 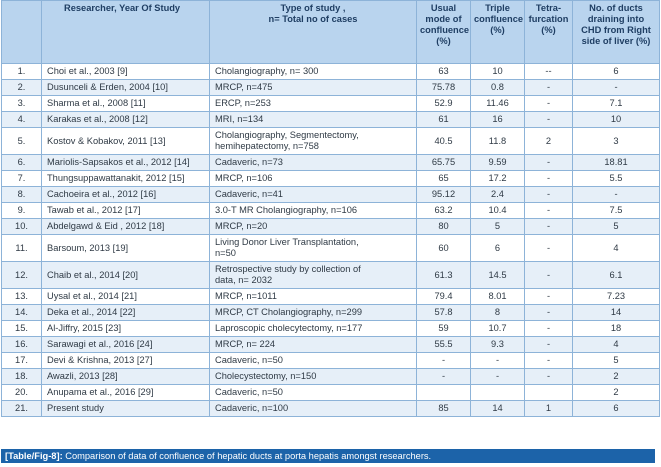 What do you see at coordinates (21, 32) in the screenshot?
I see `header-serial` at bounding box center [21, 32].